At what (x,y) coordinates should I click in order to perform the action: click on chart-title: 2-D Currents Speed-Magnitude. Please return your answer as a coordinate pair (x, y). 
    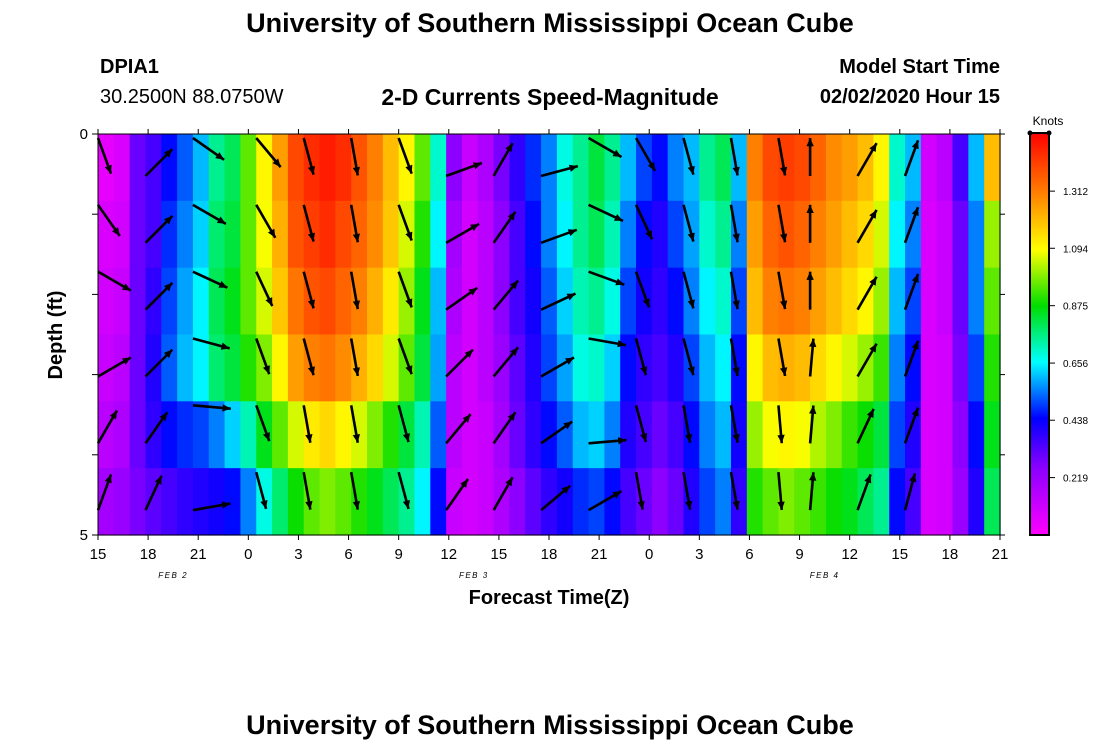
    Looking at the image, I should click on (550, 97).